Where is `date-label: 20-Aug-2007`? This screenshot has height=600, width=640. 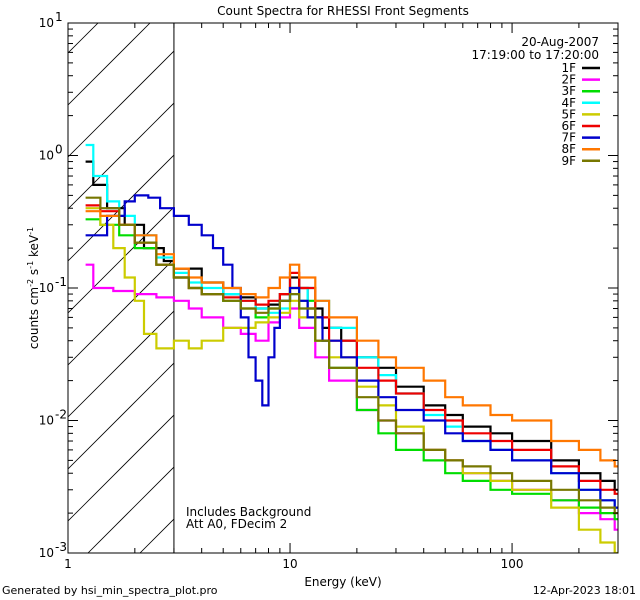
date-label: 20-Aug-2007 is located at coordinates (560, 42).